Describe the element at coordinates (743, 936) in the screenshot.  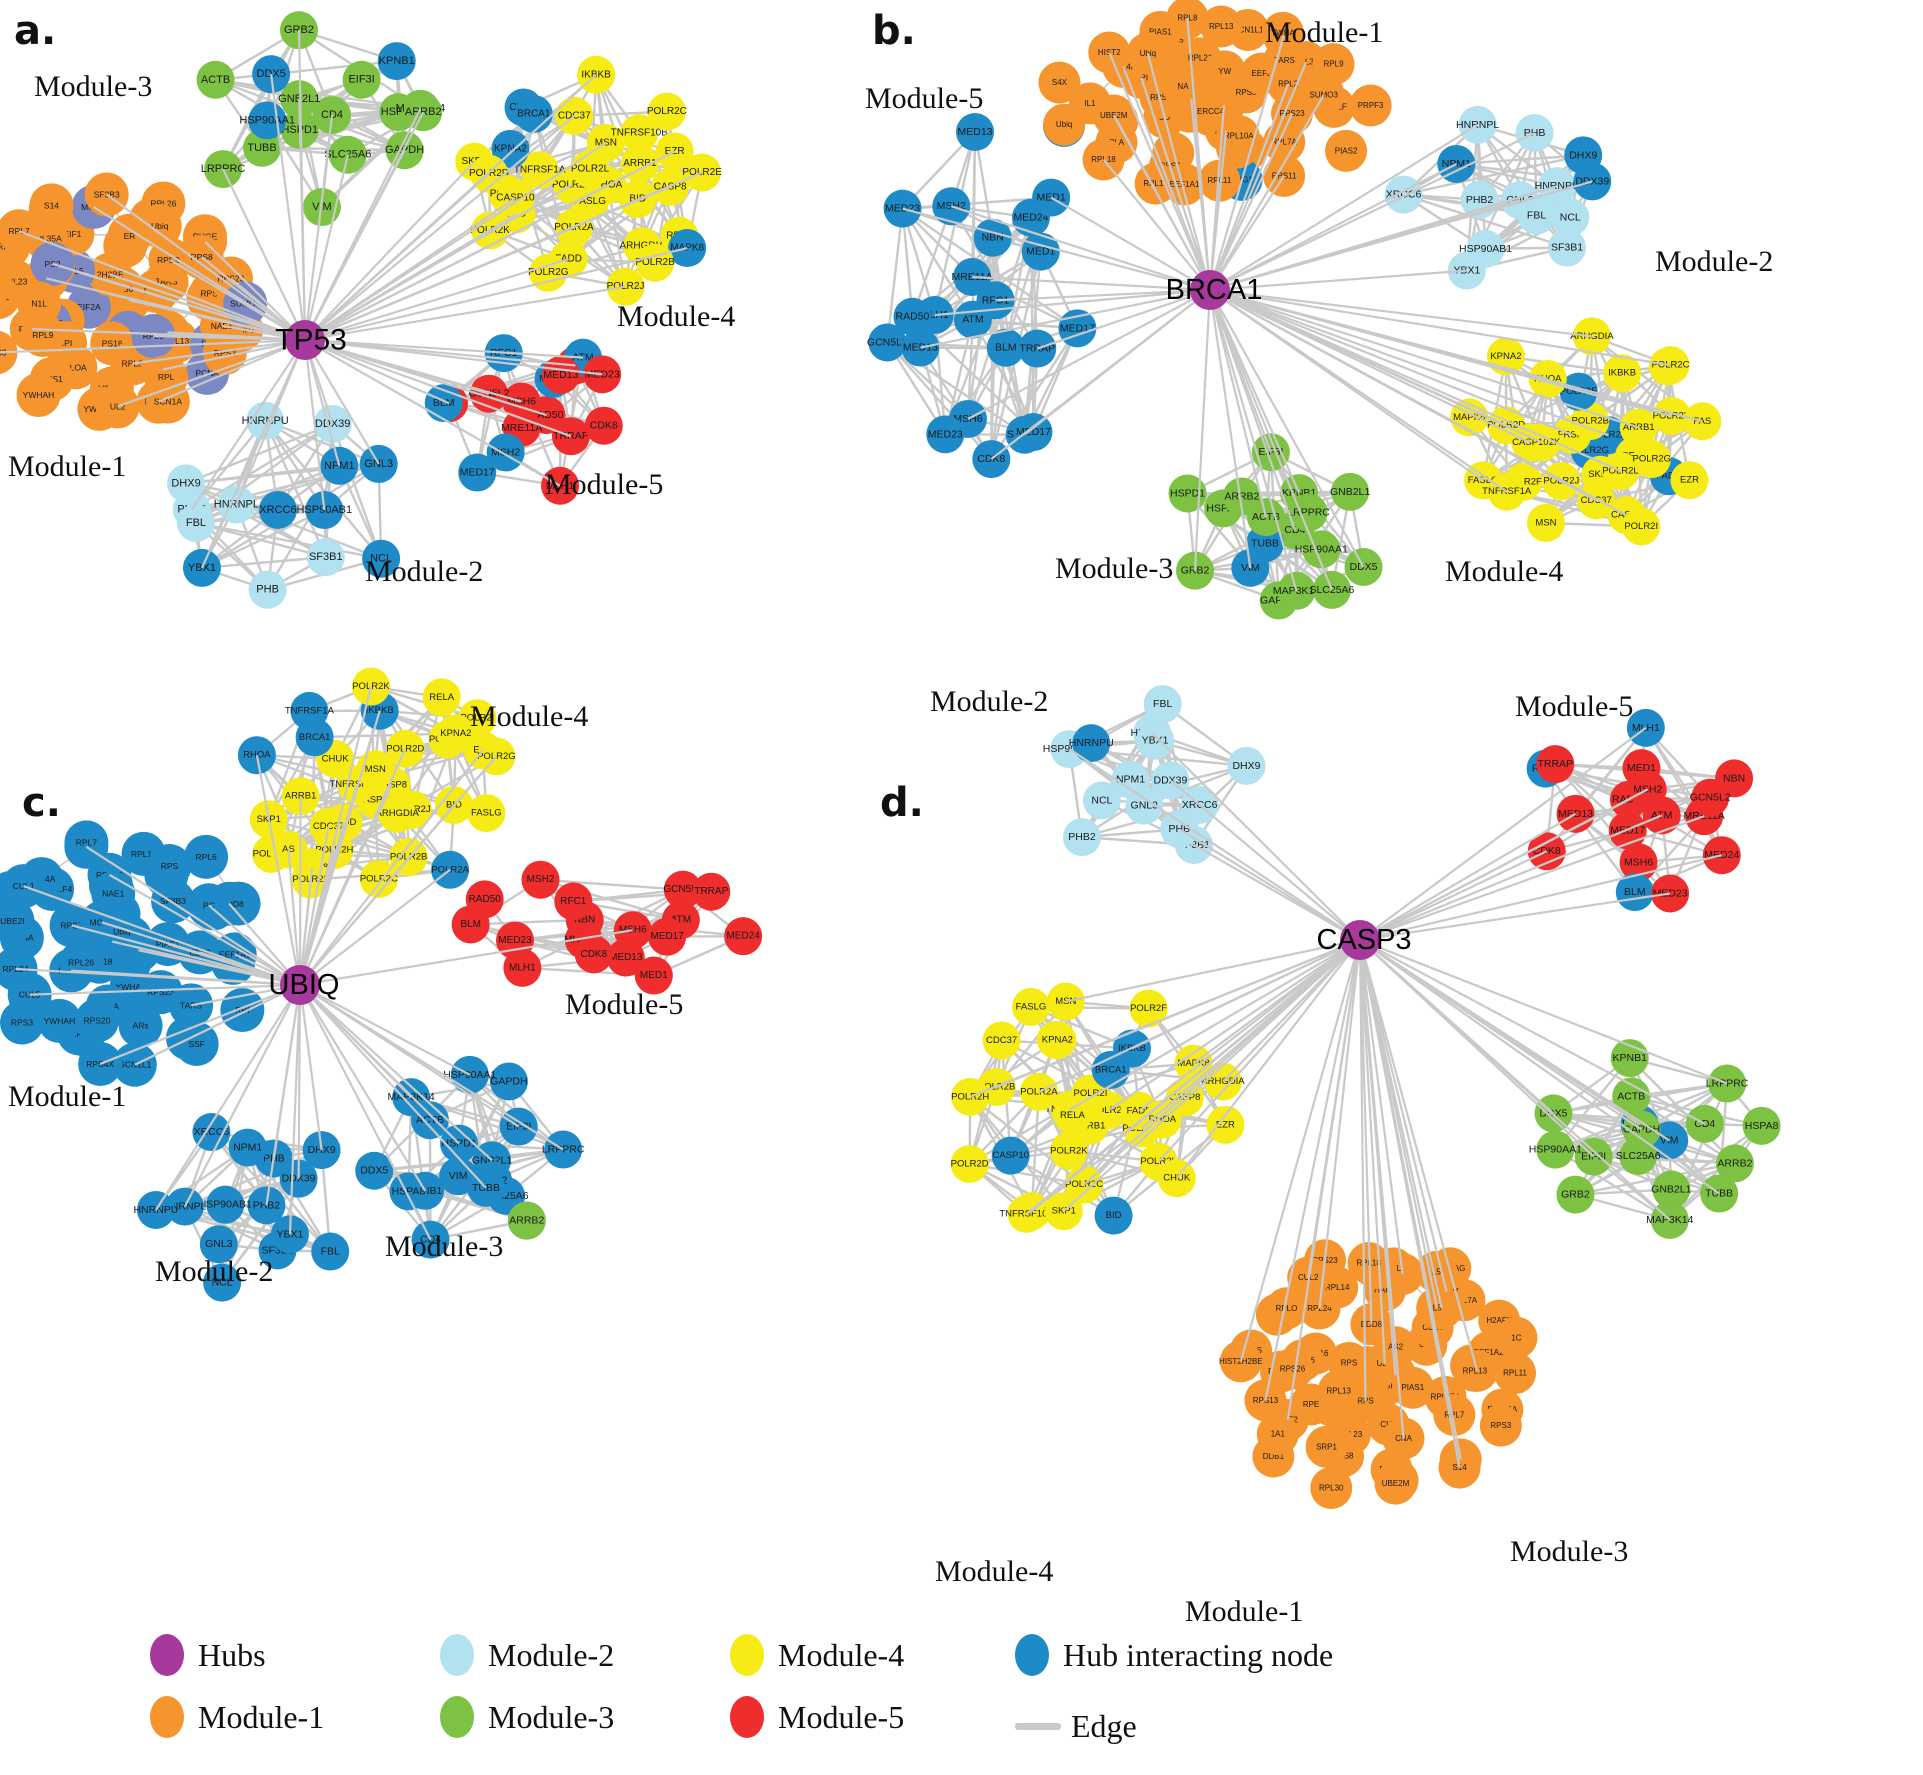
I see `network-node: MED24` at that location.